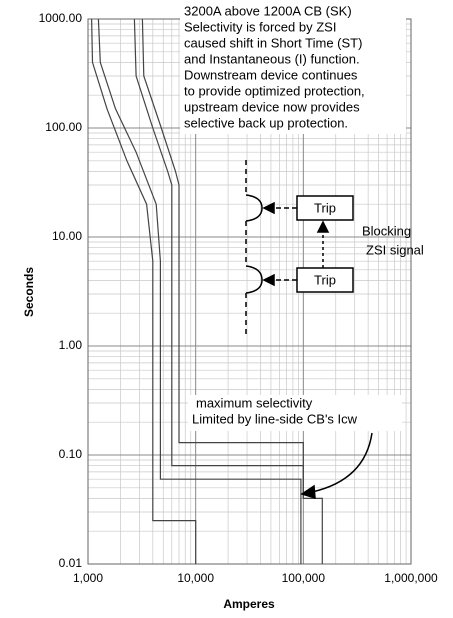 The image size is (453, 618). I want to click on zsi-label: ZSI signal, so click(395, 249).